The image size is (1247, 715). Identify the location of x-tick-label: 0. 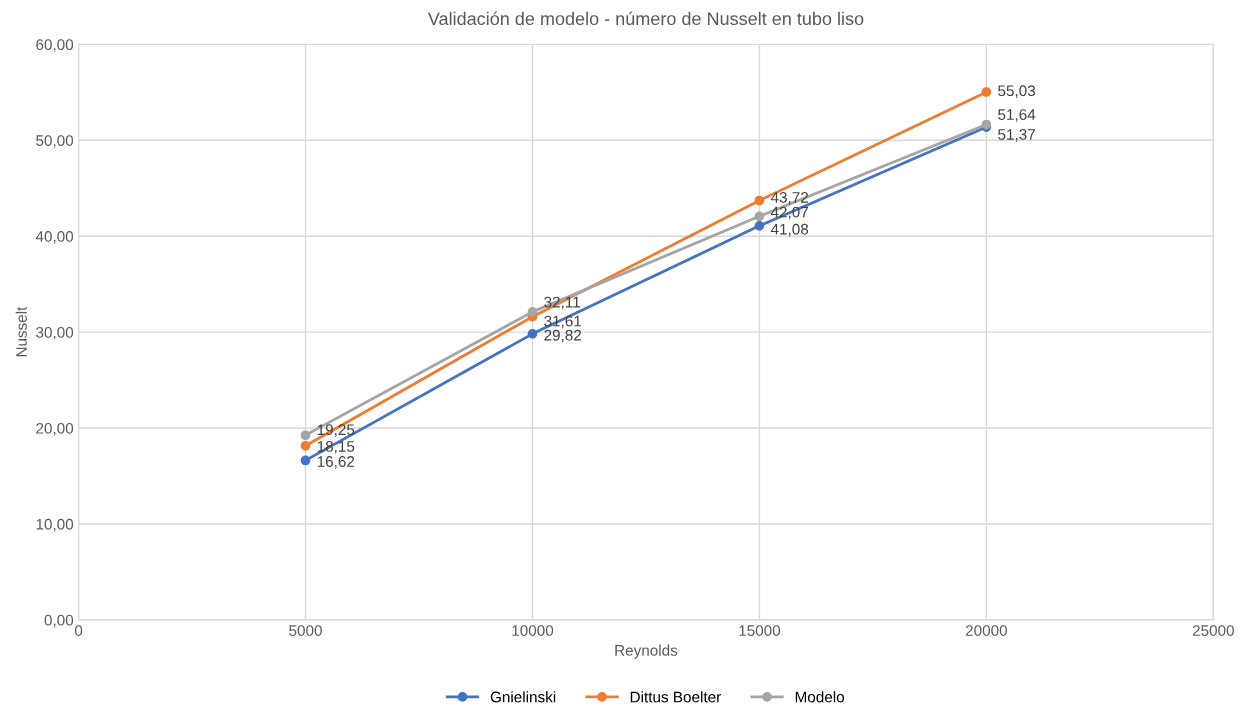
(78, 630).